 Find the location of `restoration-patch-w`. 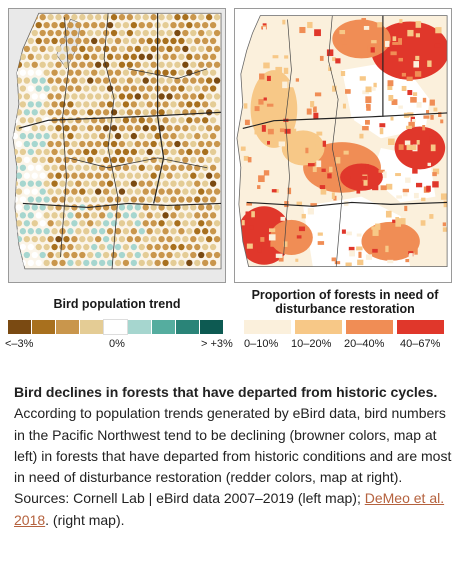

restoration-patch-w is located at coordinates (303, 148).